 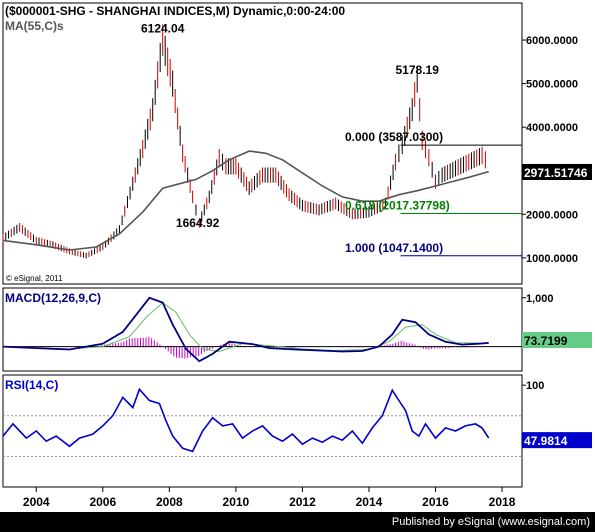 I want to click on price-y-tick-label: 5000.0000, so click(x=552, y=85).